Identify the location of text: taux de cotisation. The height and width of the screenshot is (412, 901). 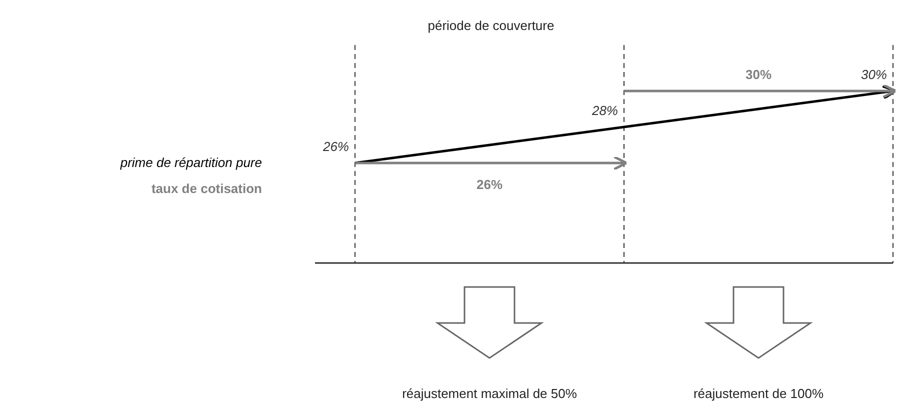
(206, 188).